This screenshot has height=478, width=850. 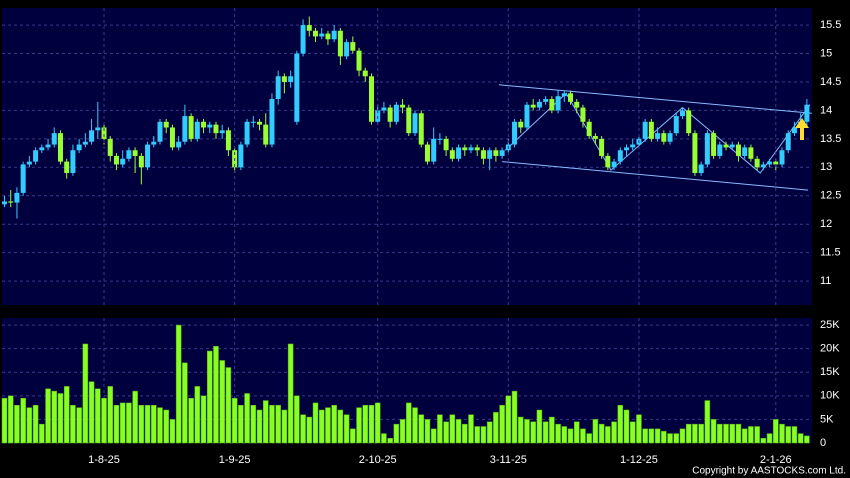 What do you see at coordinates (769, 471) in the screenshot?
I see `copyright: Copyright by AASTOCKS.com Ltd.` at bounding box center [769, 471].